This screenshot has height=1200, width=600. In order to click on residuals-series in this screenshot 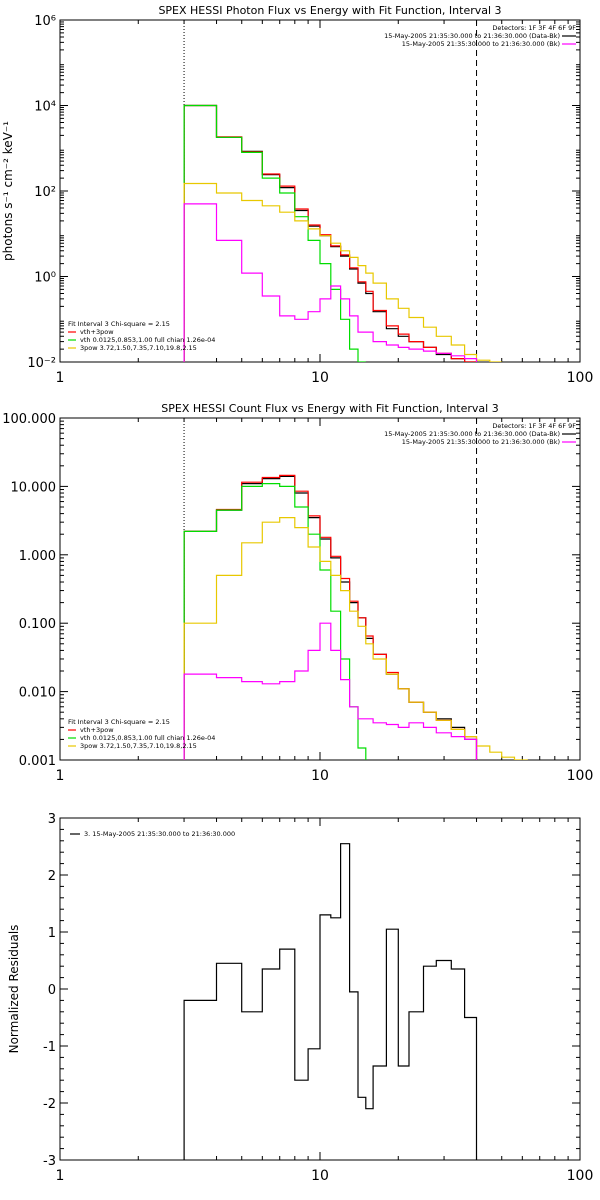, I will do `click(330, 1001)`.